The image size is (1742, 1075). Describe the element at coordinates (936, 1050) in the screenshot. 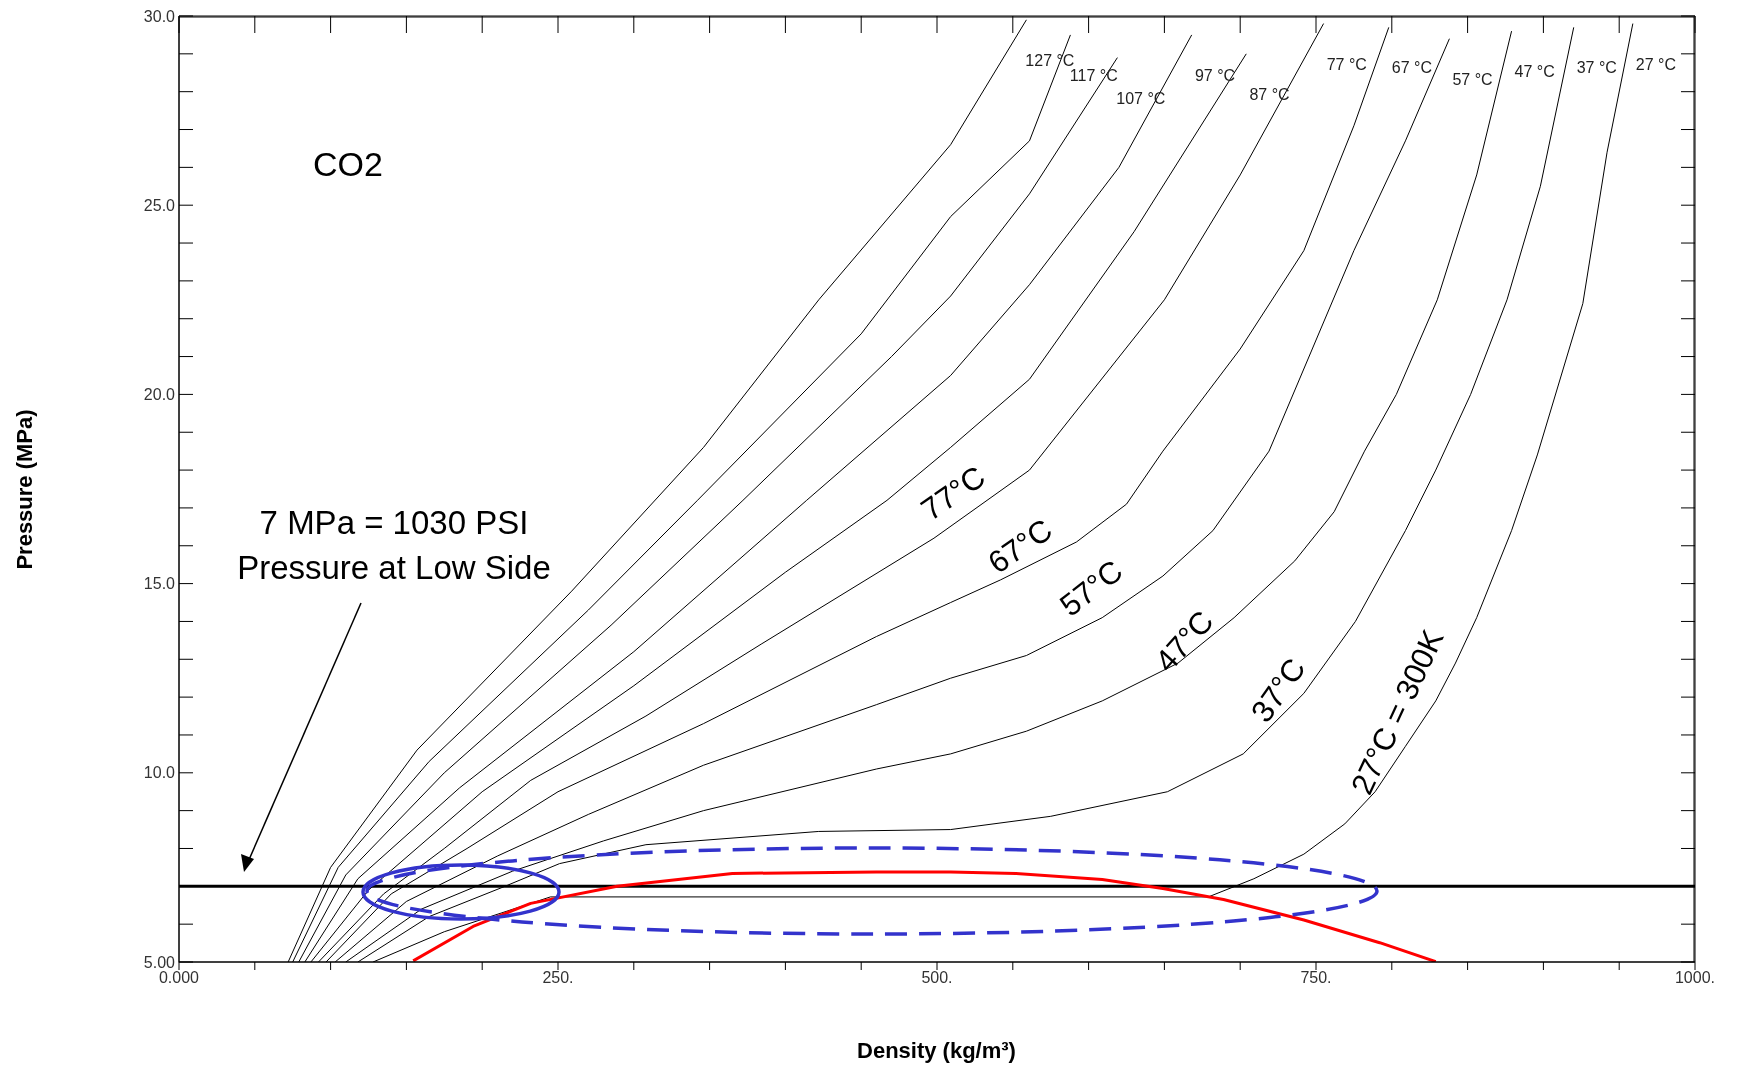

I see `x-axis-title: Density (kg/m³)` at that location.